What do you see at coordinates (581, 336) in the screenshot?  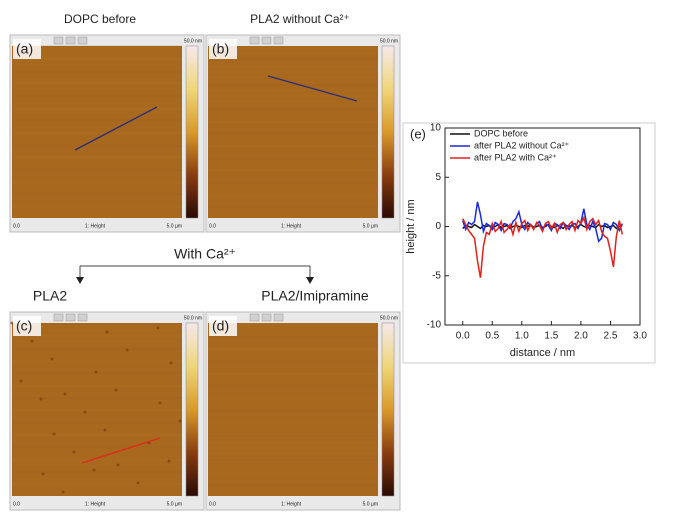 I see `x-tick-label: 2.0` at bounding box center [581, 336].